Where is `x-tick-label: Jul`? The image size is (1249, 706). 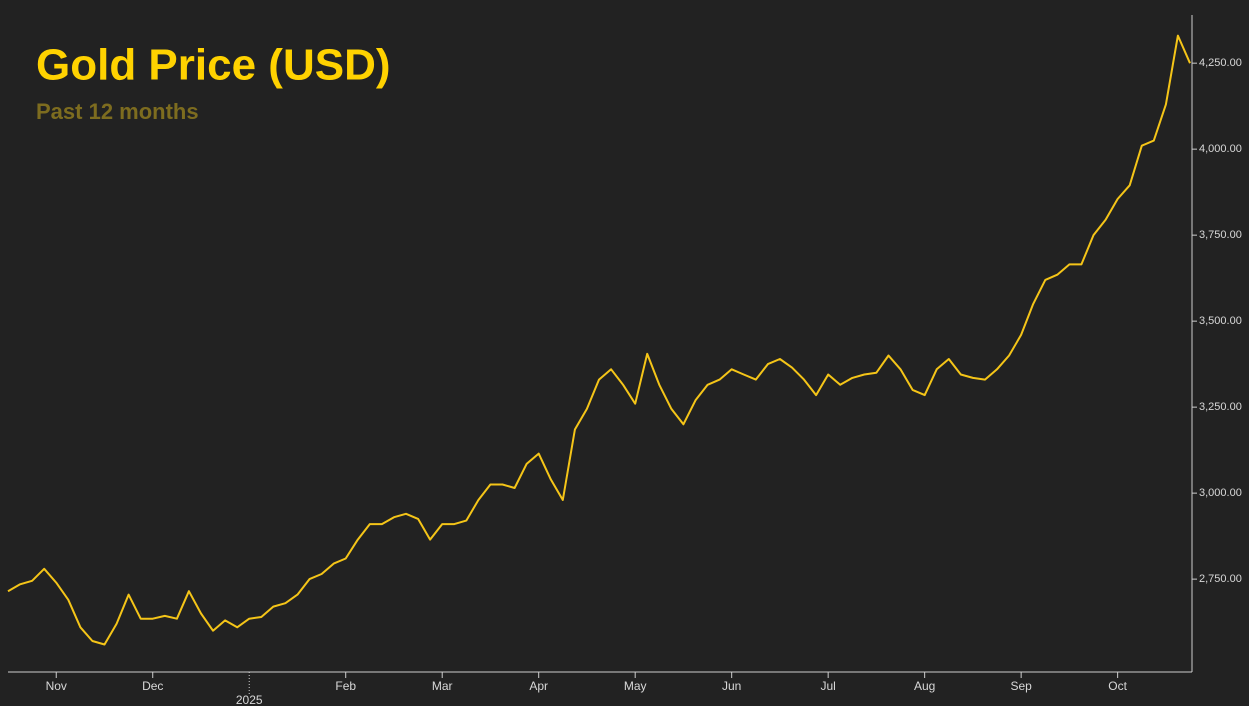 x-tick-label: Jul is located at coordinates (827, 686).